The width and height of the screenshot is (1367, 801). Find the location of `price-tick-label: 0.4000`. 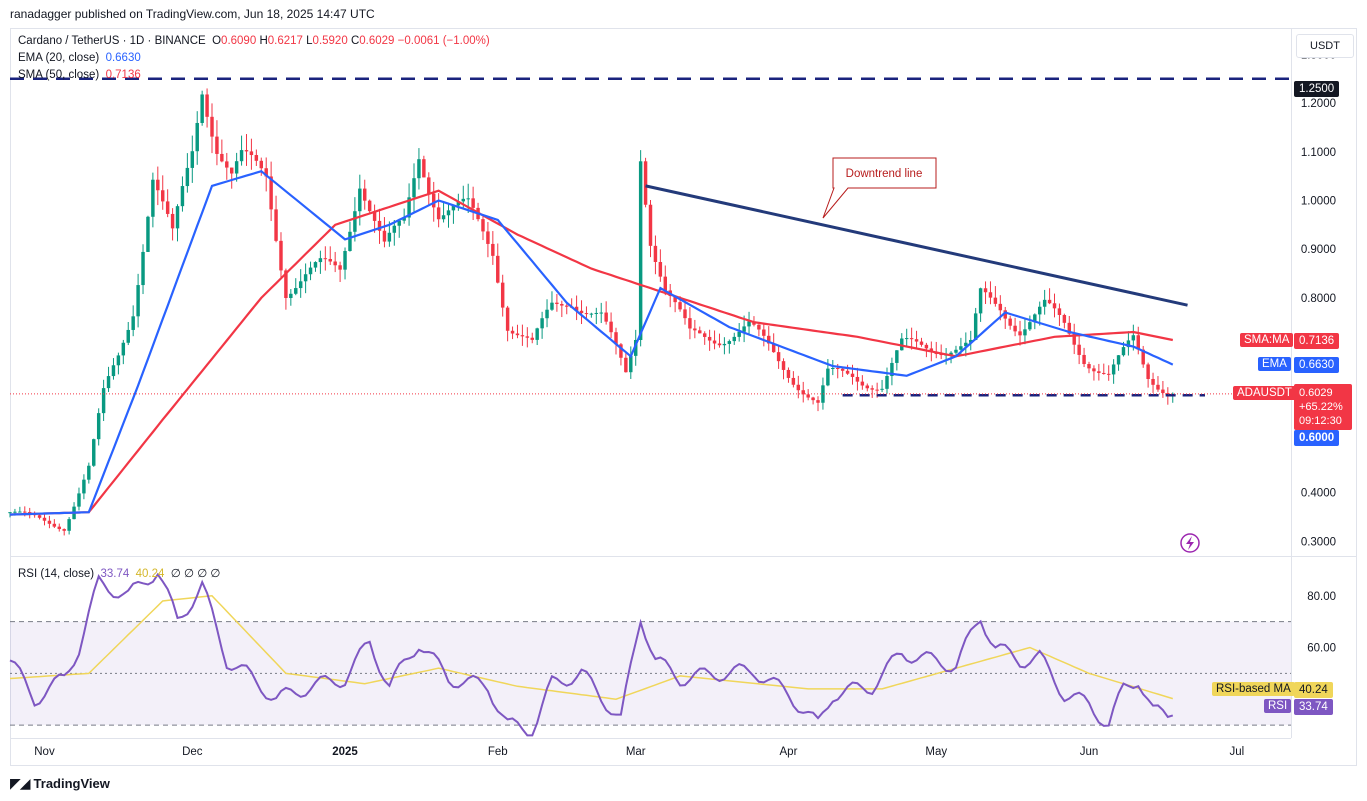

price-tick-label: 0.4000 is located at coordinates (1318, 494).